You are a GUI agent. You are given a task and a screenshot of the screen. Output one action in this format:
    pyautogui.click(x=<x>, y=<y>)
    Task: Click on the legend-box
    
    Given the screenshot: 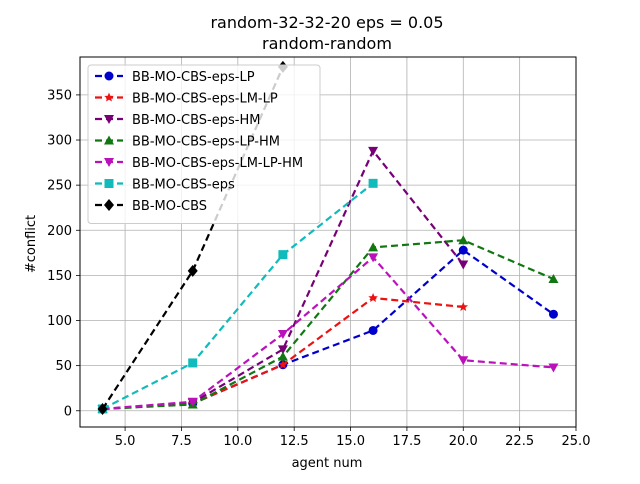 What is the action you would take?
    pyautogui.click(x=204, y=144)
    